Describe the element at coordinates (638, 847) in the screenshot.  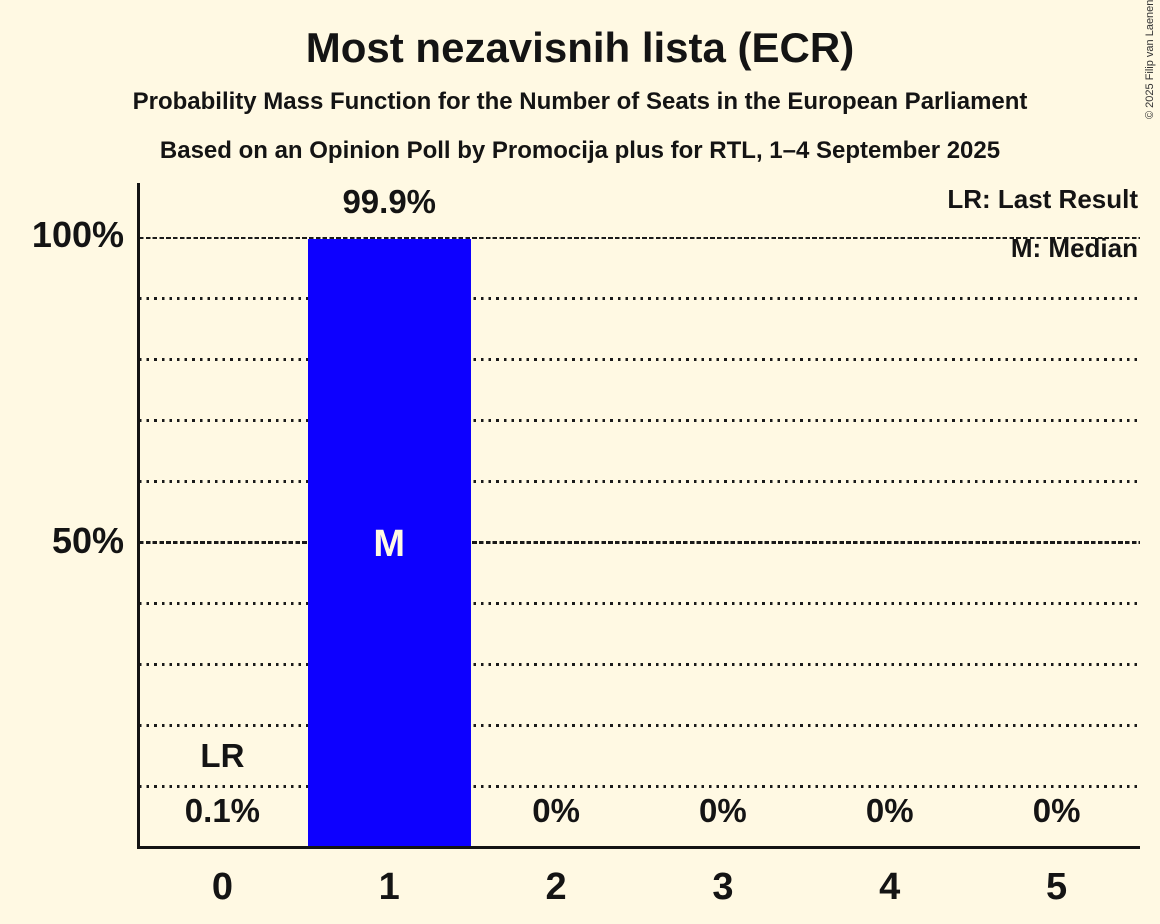
I see `x-axis-line` at that location.